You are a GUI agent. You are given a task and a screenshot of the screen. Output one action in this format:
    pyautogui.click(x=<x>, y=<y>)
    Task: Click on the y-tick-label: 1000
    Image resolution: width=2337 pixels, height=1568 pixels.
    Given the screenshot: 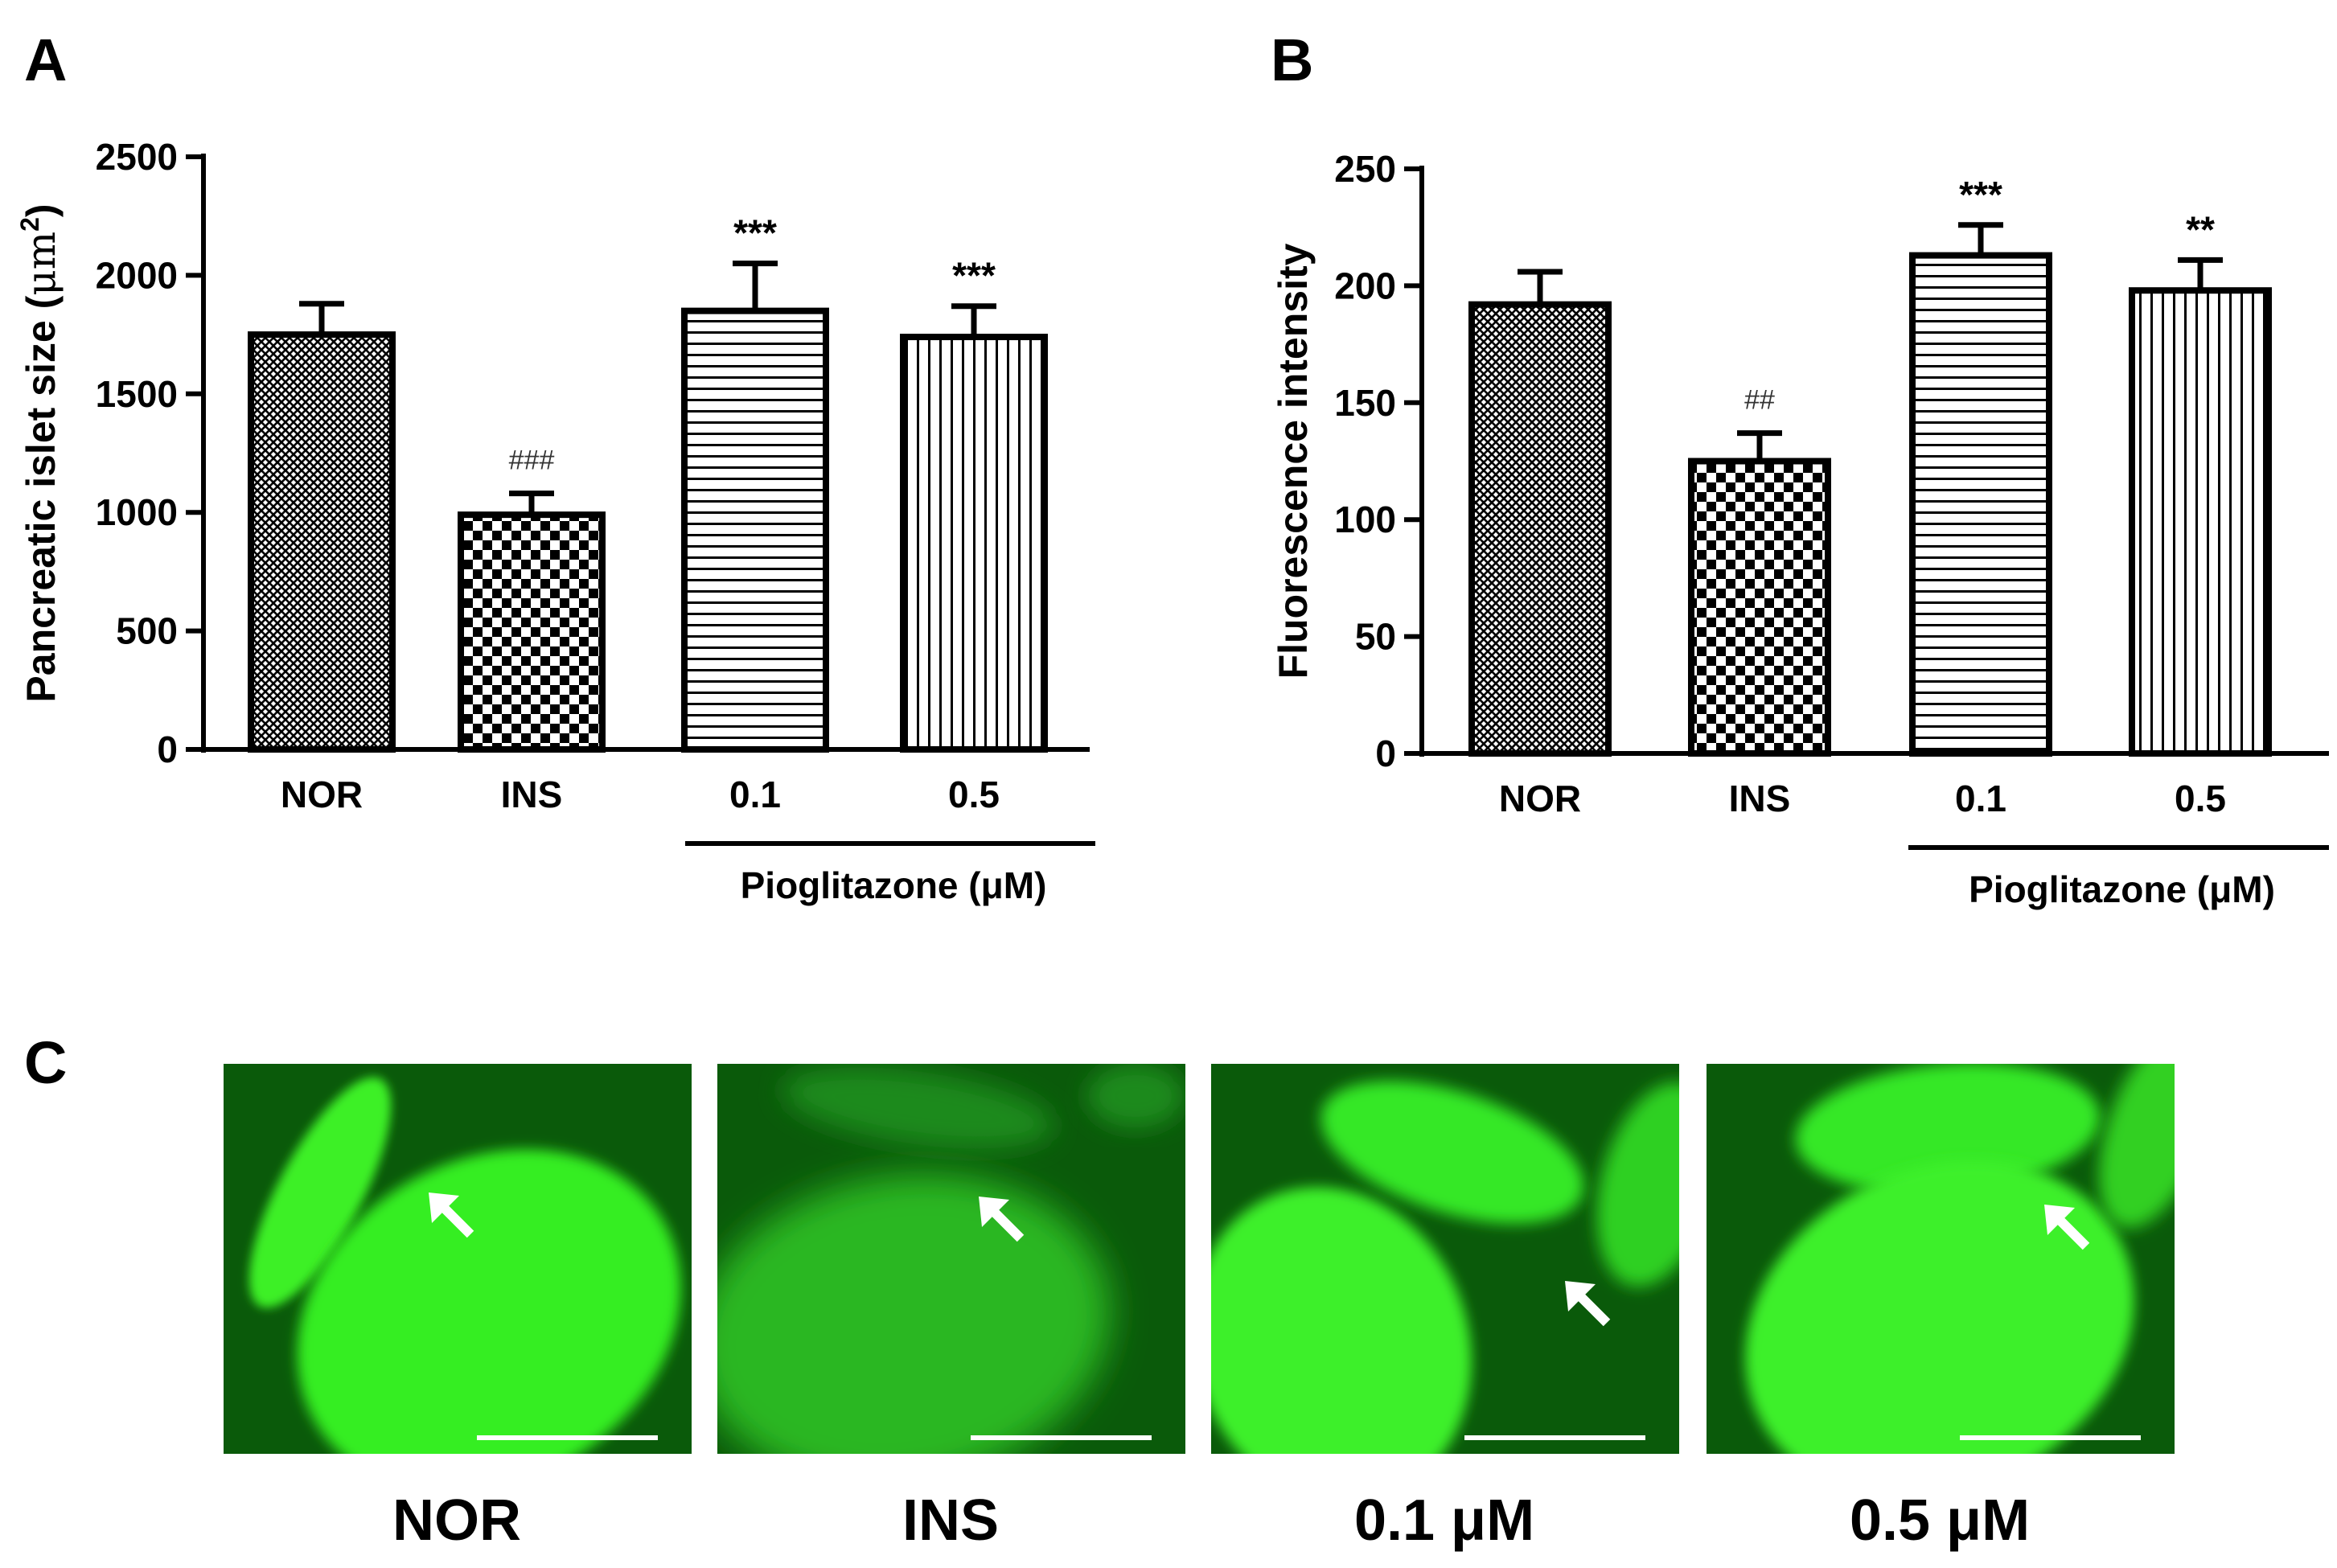 What is the action you would take?
    pyautogui.click(x=137, y=512)
    